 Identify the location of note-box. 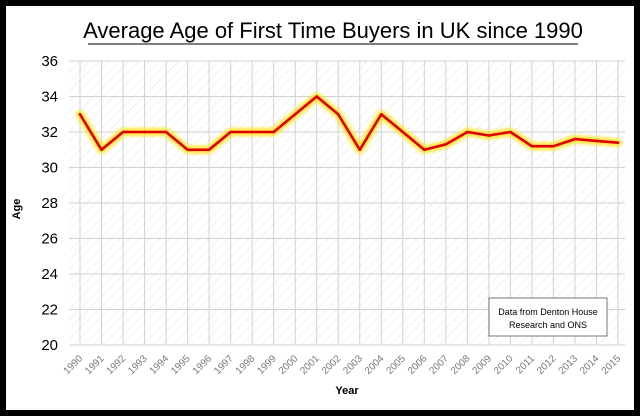
(548, 317).